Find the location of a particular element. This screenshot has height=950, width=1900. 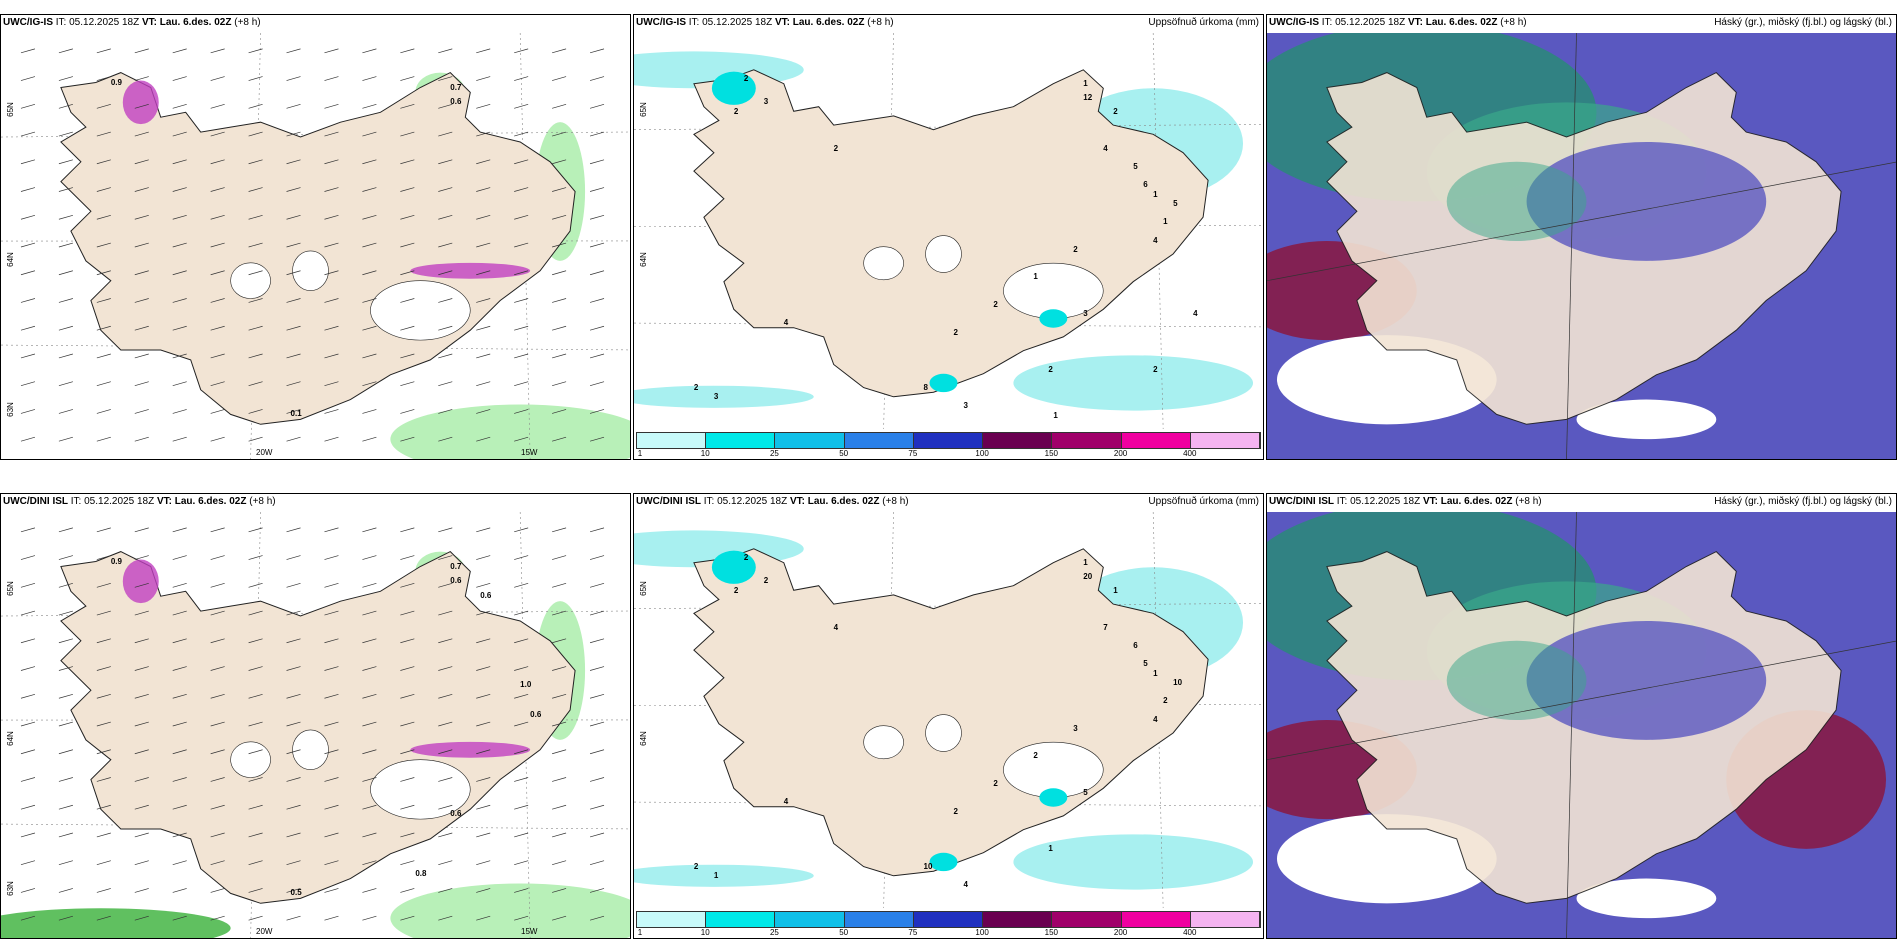

latitude-label: 63N is located at coordinates (10, 888).